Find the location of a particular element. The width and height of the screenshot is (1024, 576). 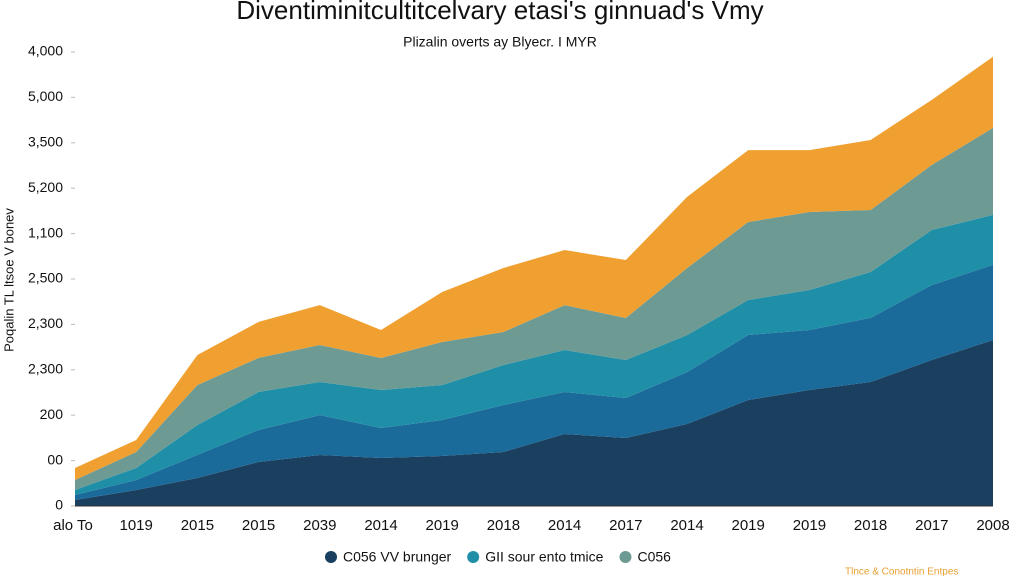

y-axis-label: Poqalin TL ltsoe V bonev is located at coordinates (8, 280).